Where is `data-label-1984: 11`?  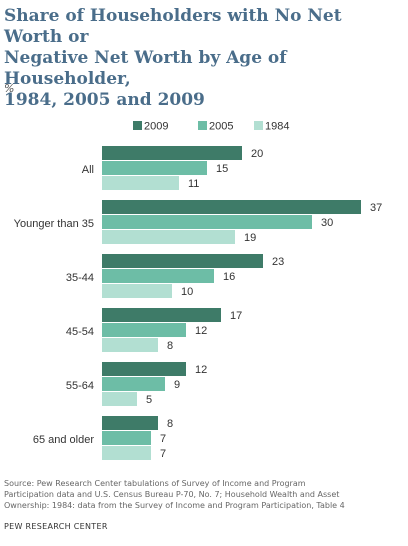
data-label-1984: 11 is located at coordinates (193, 184).